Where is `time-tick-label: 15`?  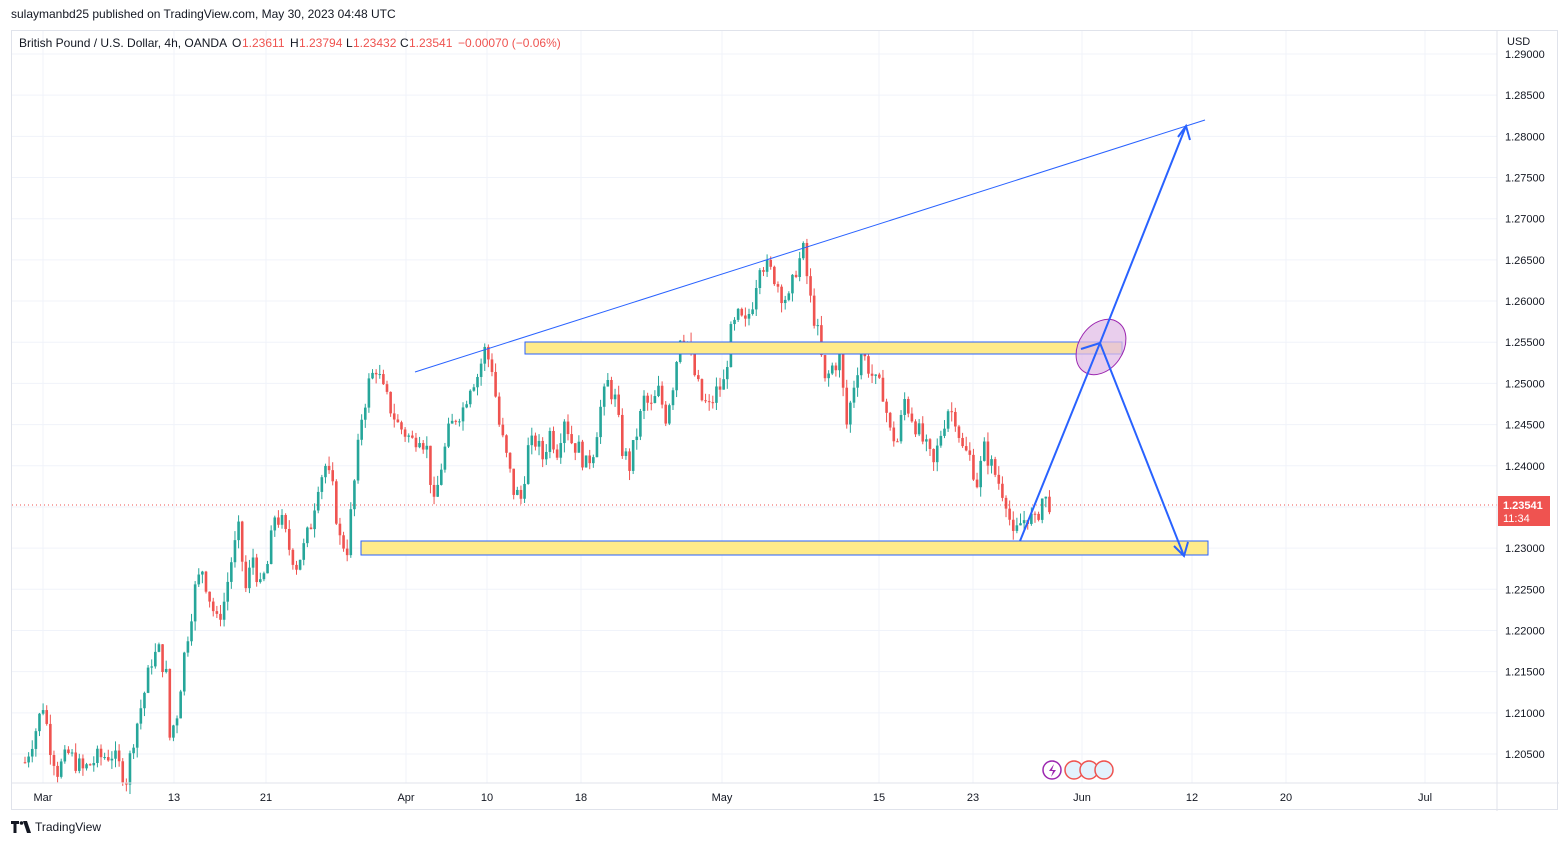 time-tick-label: 15 is located at coordinates (879, 798).